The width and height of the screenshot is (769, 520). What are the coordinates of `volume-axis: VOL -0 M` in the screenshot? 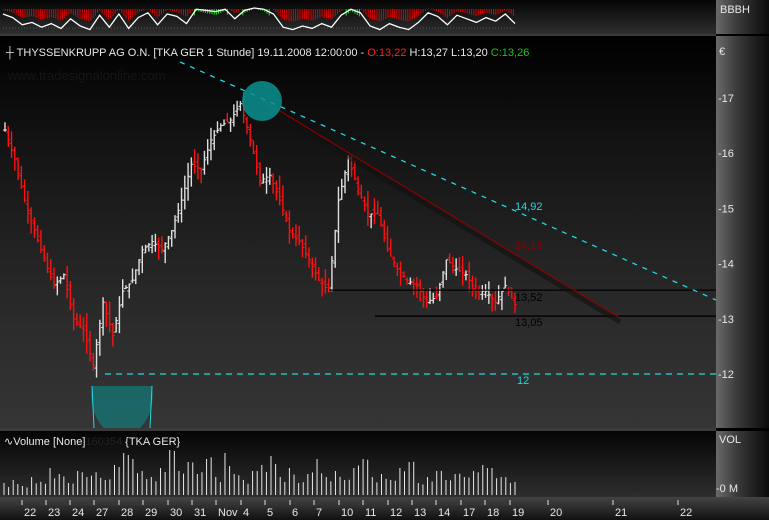 It's located at (742, 464).